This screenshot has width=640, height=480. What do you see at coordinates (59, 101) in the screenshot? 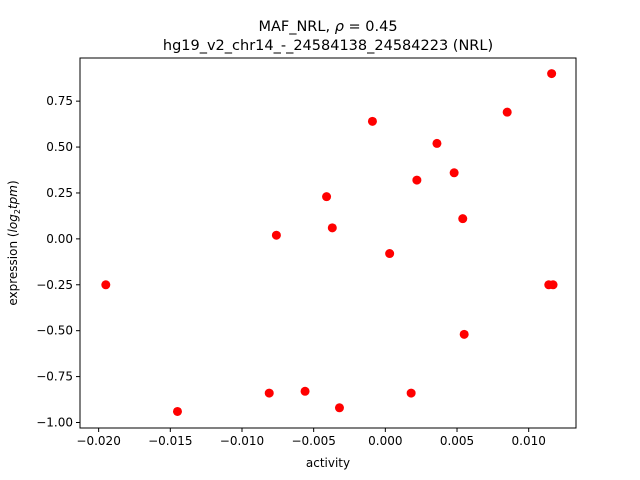
I see `y-tick-label: 0.75` at bounding box center [59, 101].